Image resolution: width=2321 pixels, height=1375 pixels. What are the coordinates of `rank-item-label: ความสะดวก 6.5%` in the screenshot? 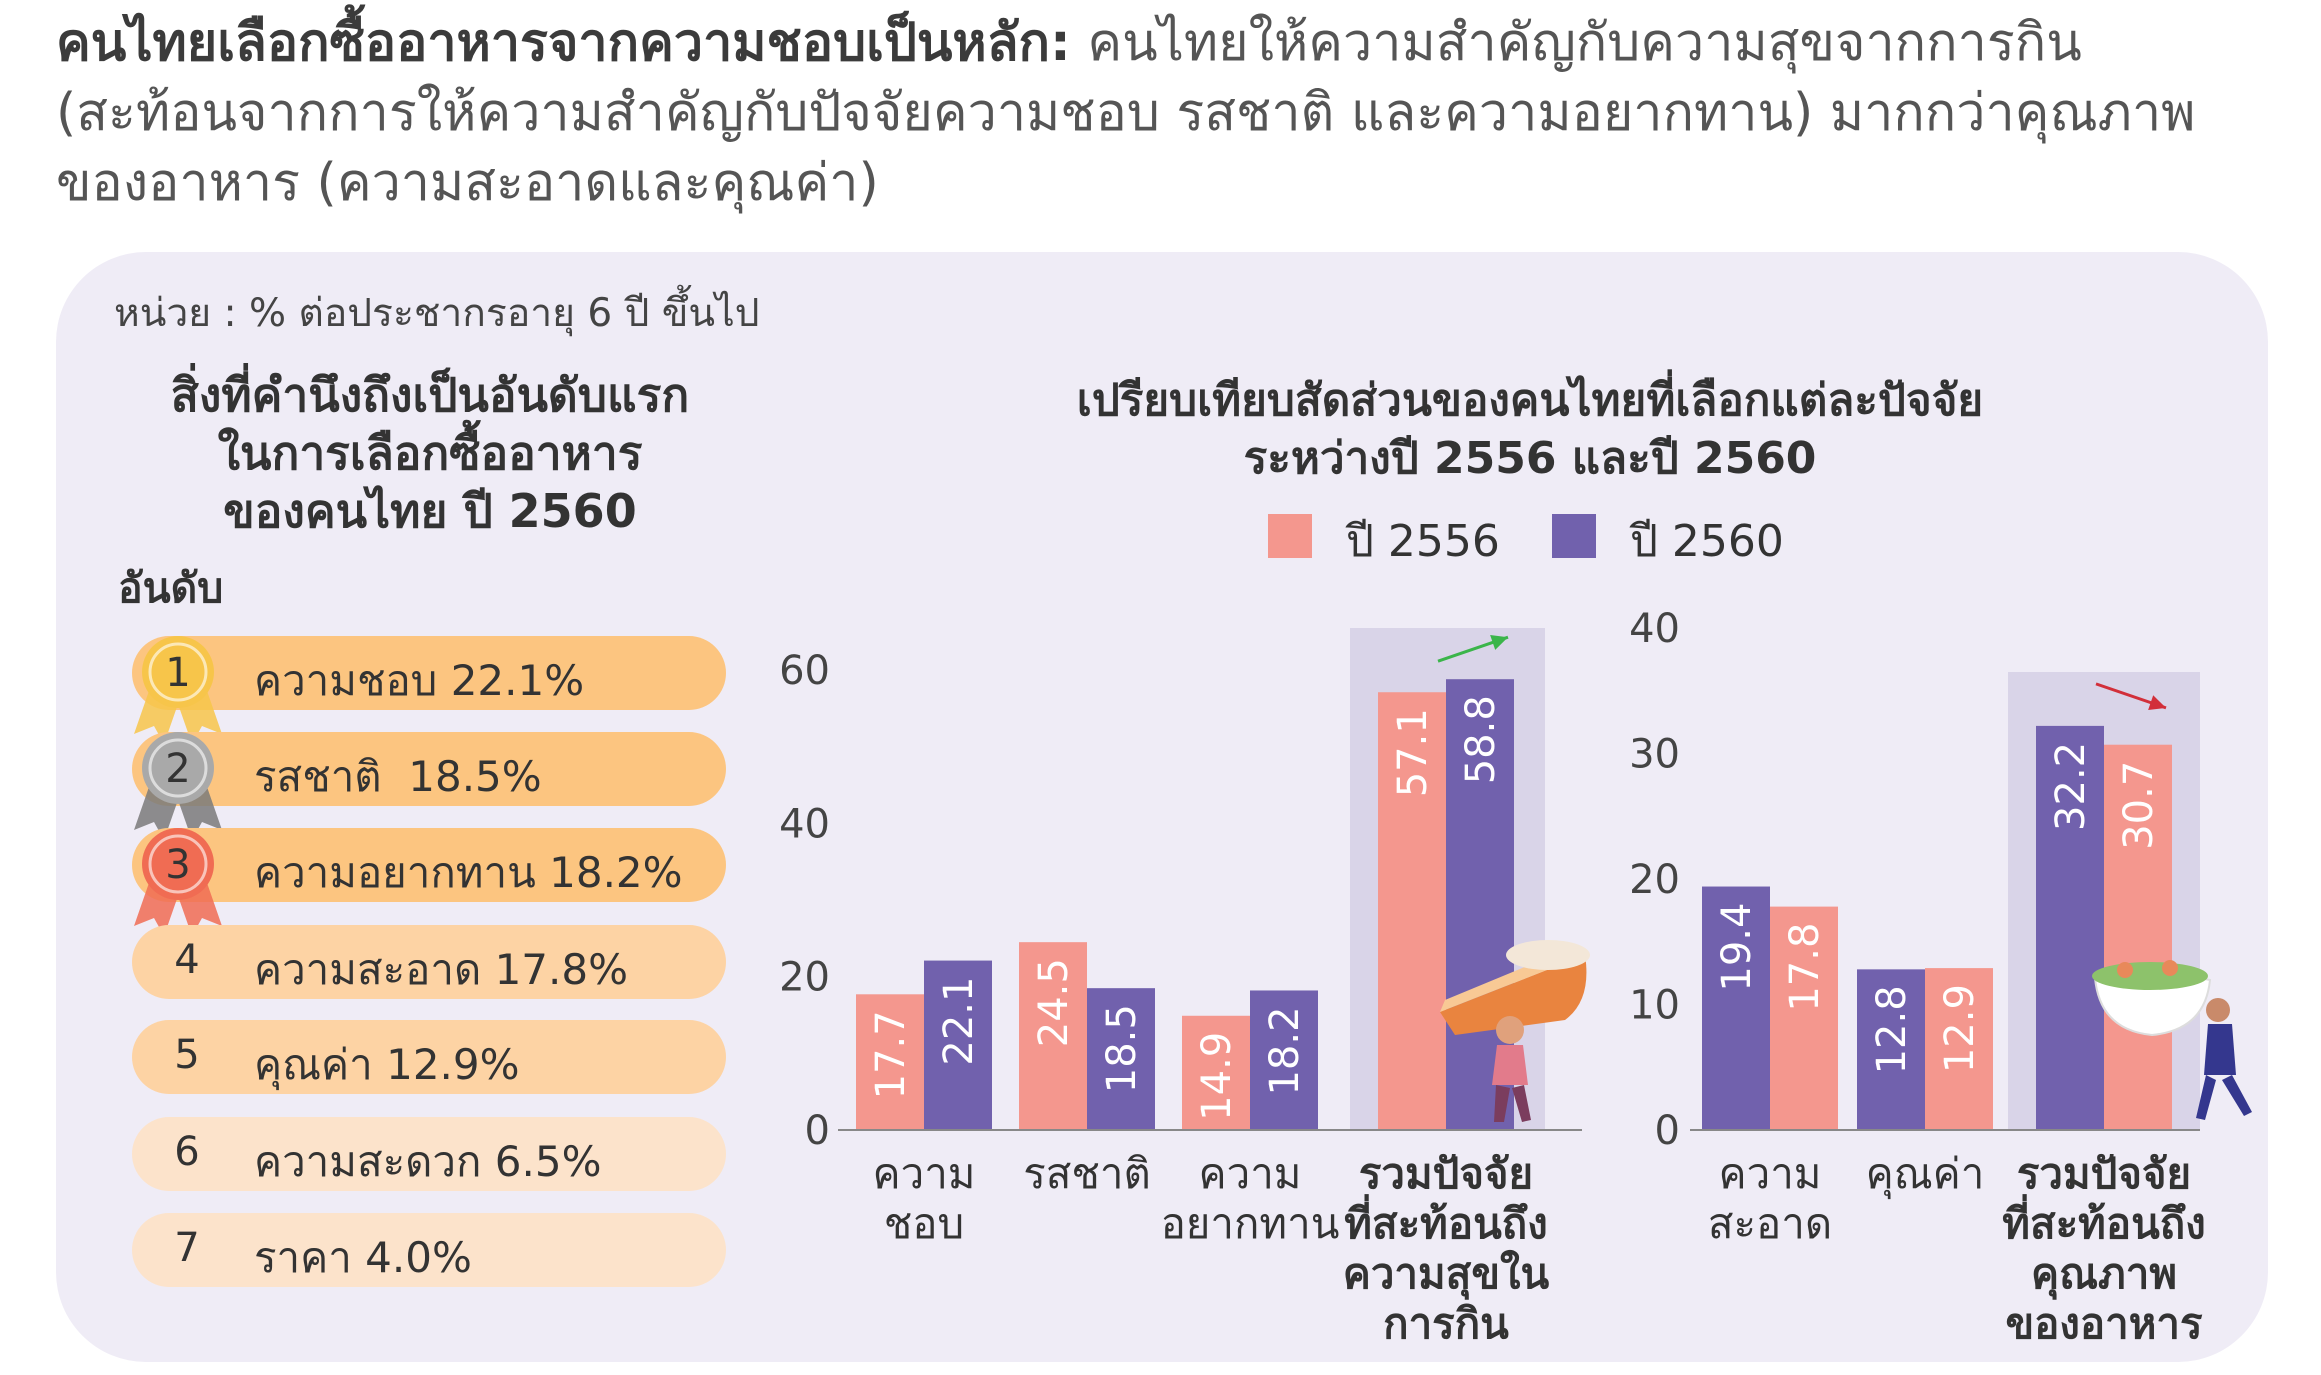 It's located at (428, 1161).